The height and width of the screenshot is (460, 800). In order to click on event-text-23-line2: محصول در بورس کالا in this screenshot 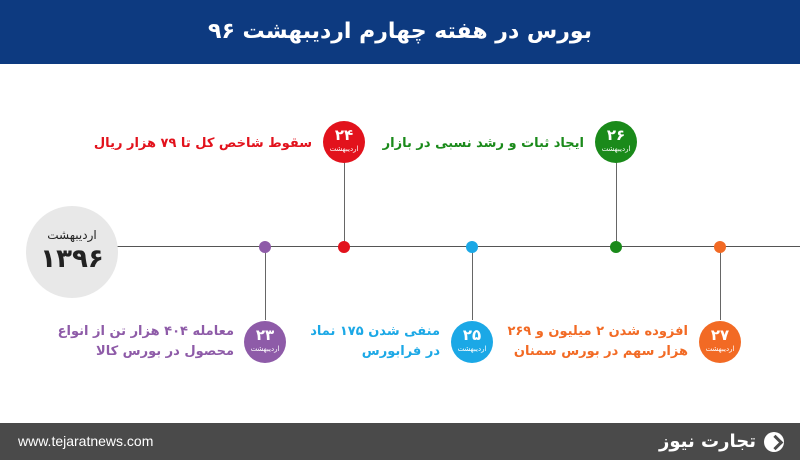, I will do `click(165, 351)`.